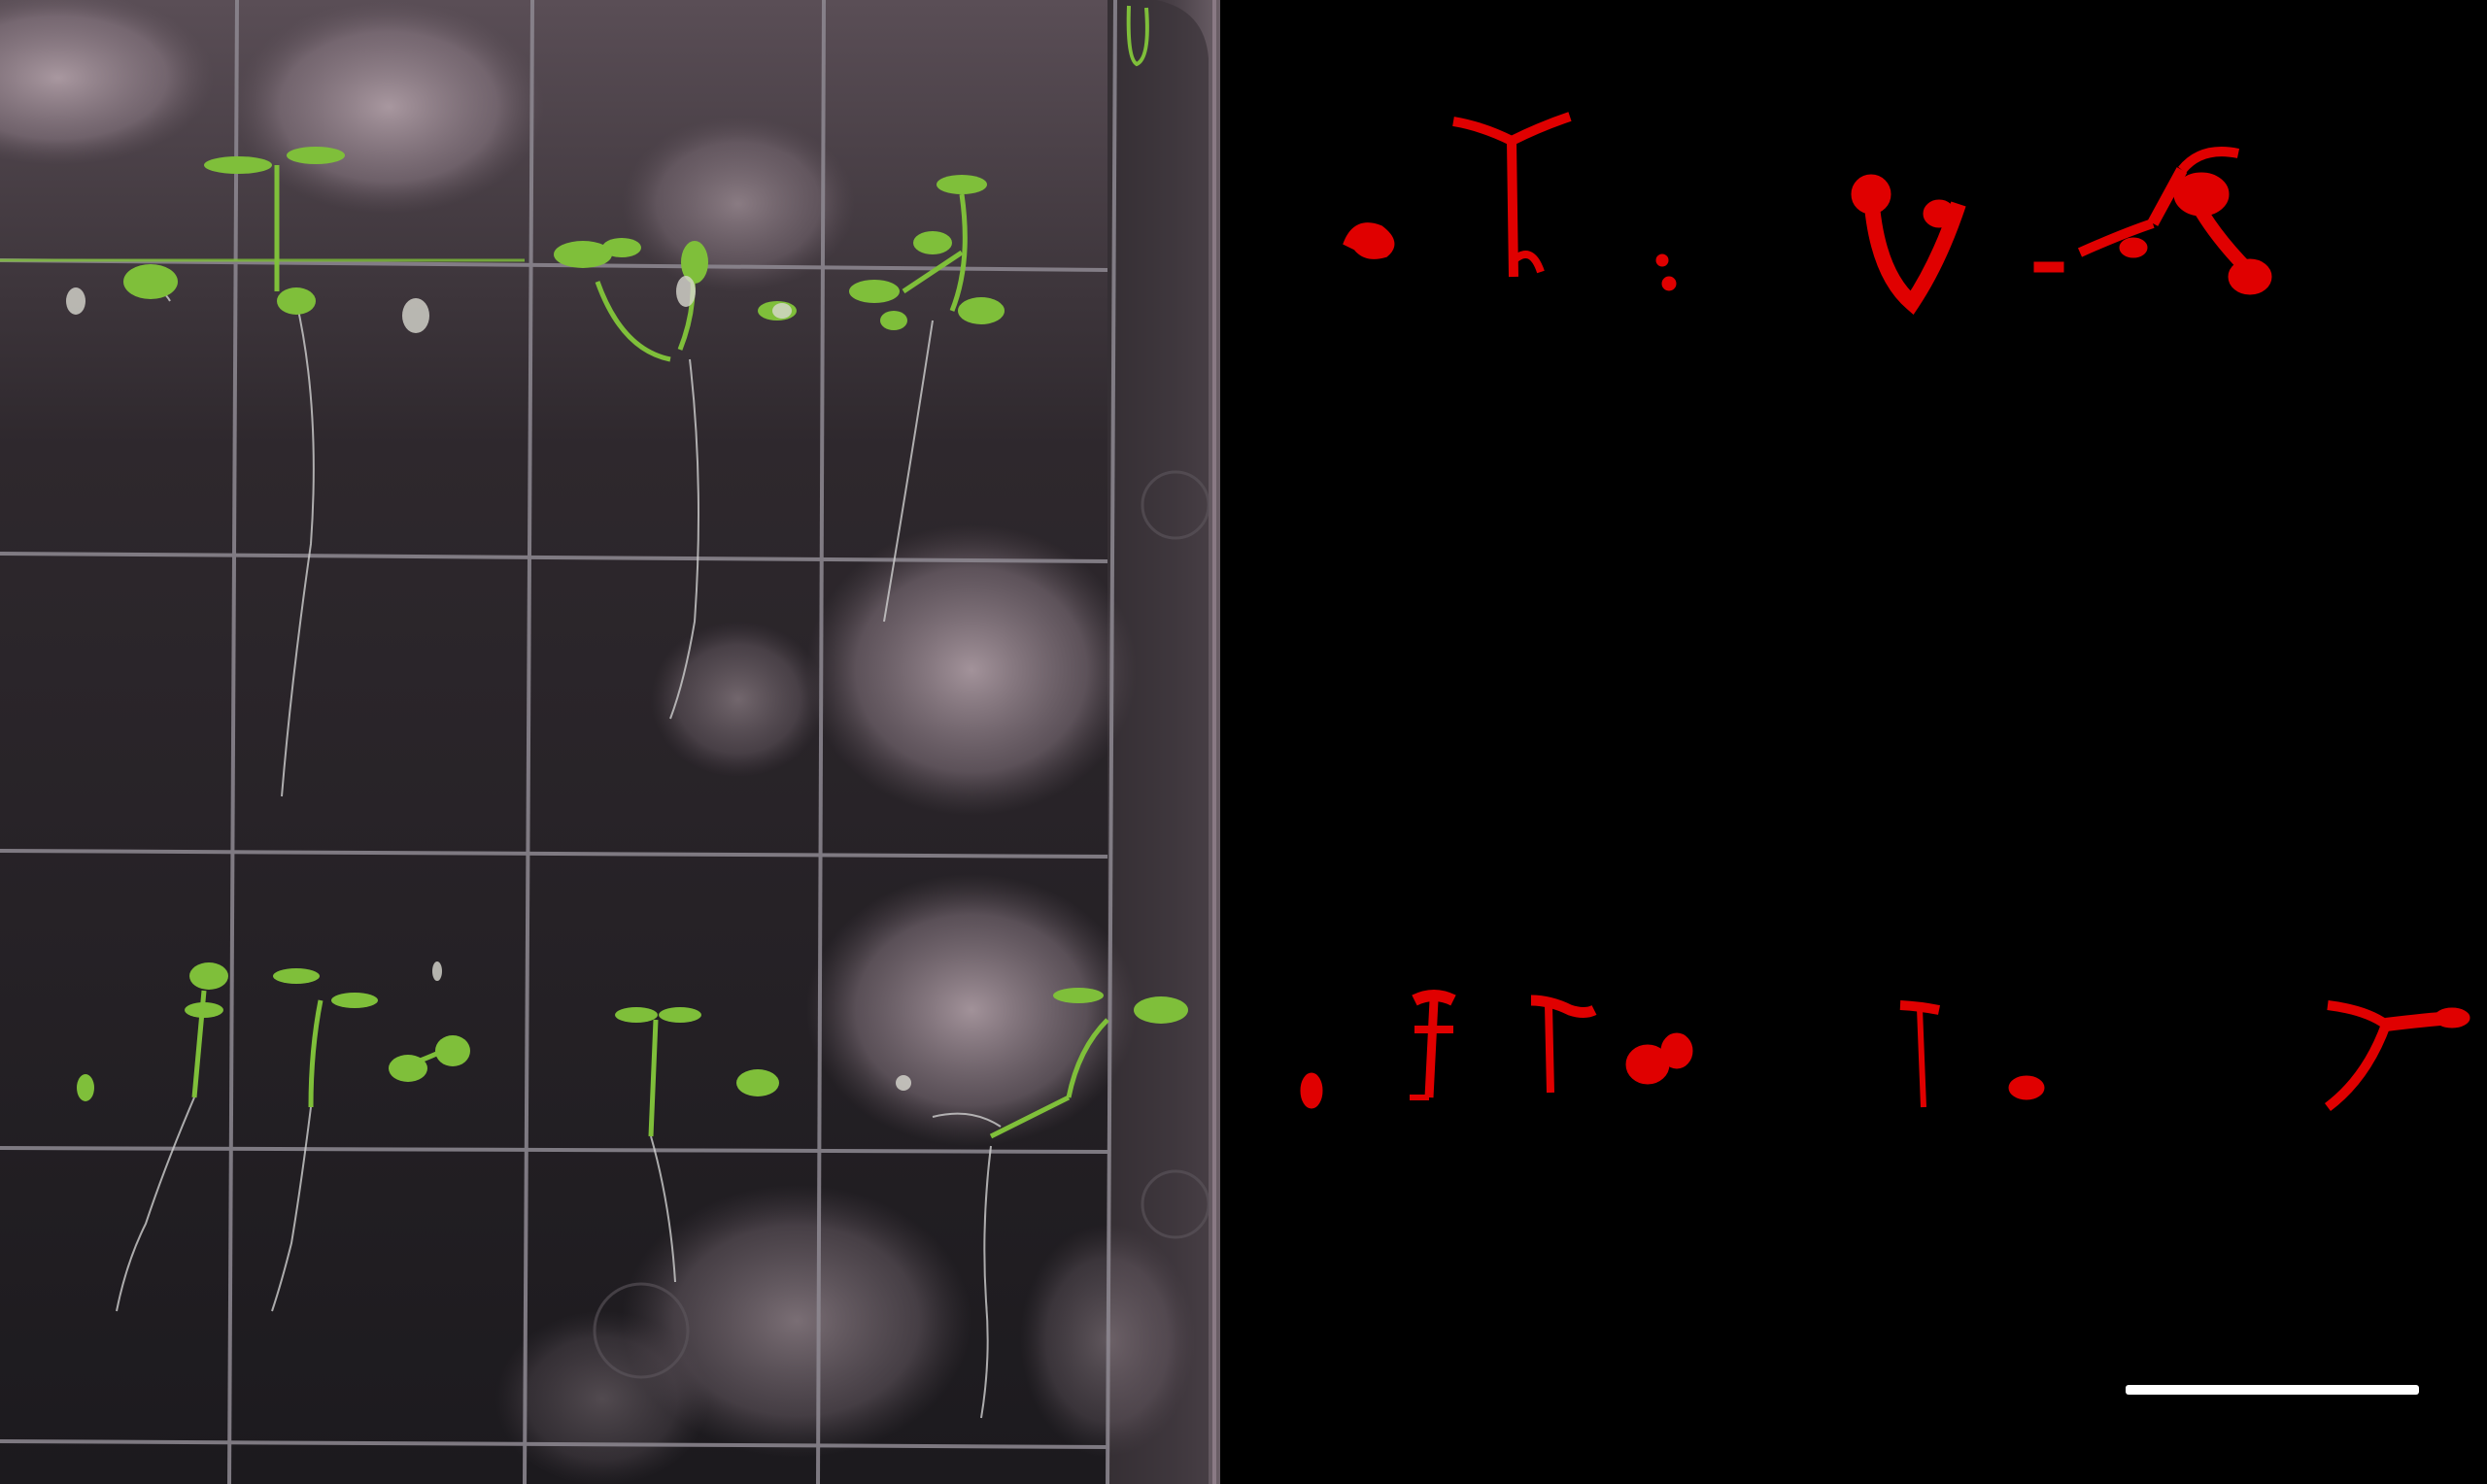  What do you see at coordinates (1807, 213) in the screenshot?
I see `mask-segments-top` at bounding box center [1807, 213].